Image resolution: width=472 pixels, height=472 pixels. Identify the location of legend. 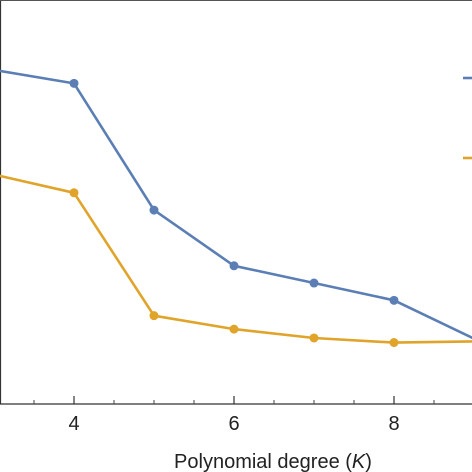
(467, 118).